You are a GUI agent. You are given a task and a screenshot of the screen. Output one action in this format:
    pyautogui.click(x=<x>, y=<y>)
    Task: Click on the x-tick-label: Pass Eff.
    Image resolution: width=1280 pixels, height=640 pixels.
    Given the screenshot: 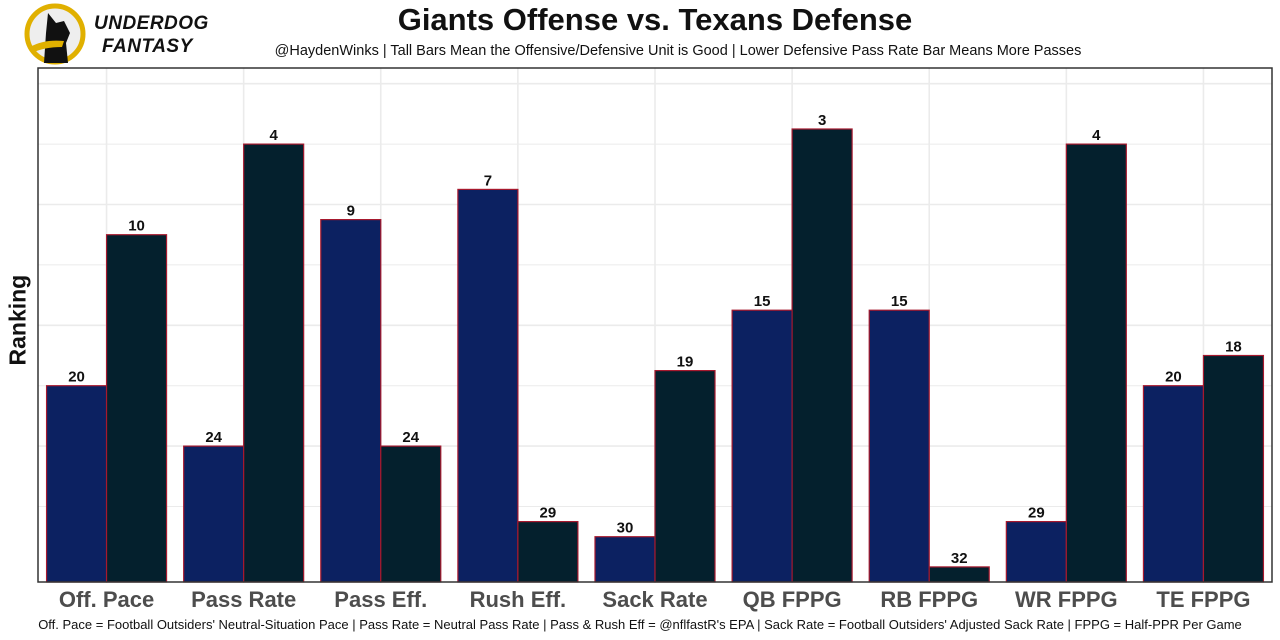 What is the action you would take?
    pyautogui.click(x=380, y=599)
    